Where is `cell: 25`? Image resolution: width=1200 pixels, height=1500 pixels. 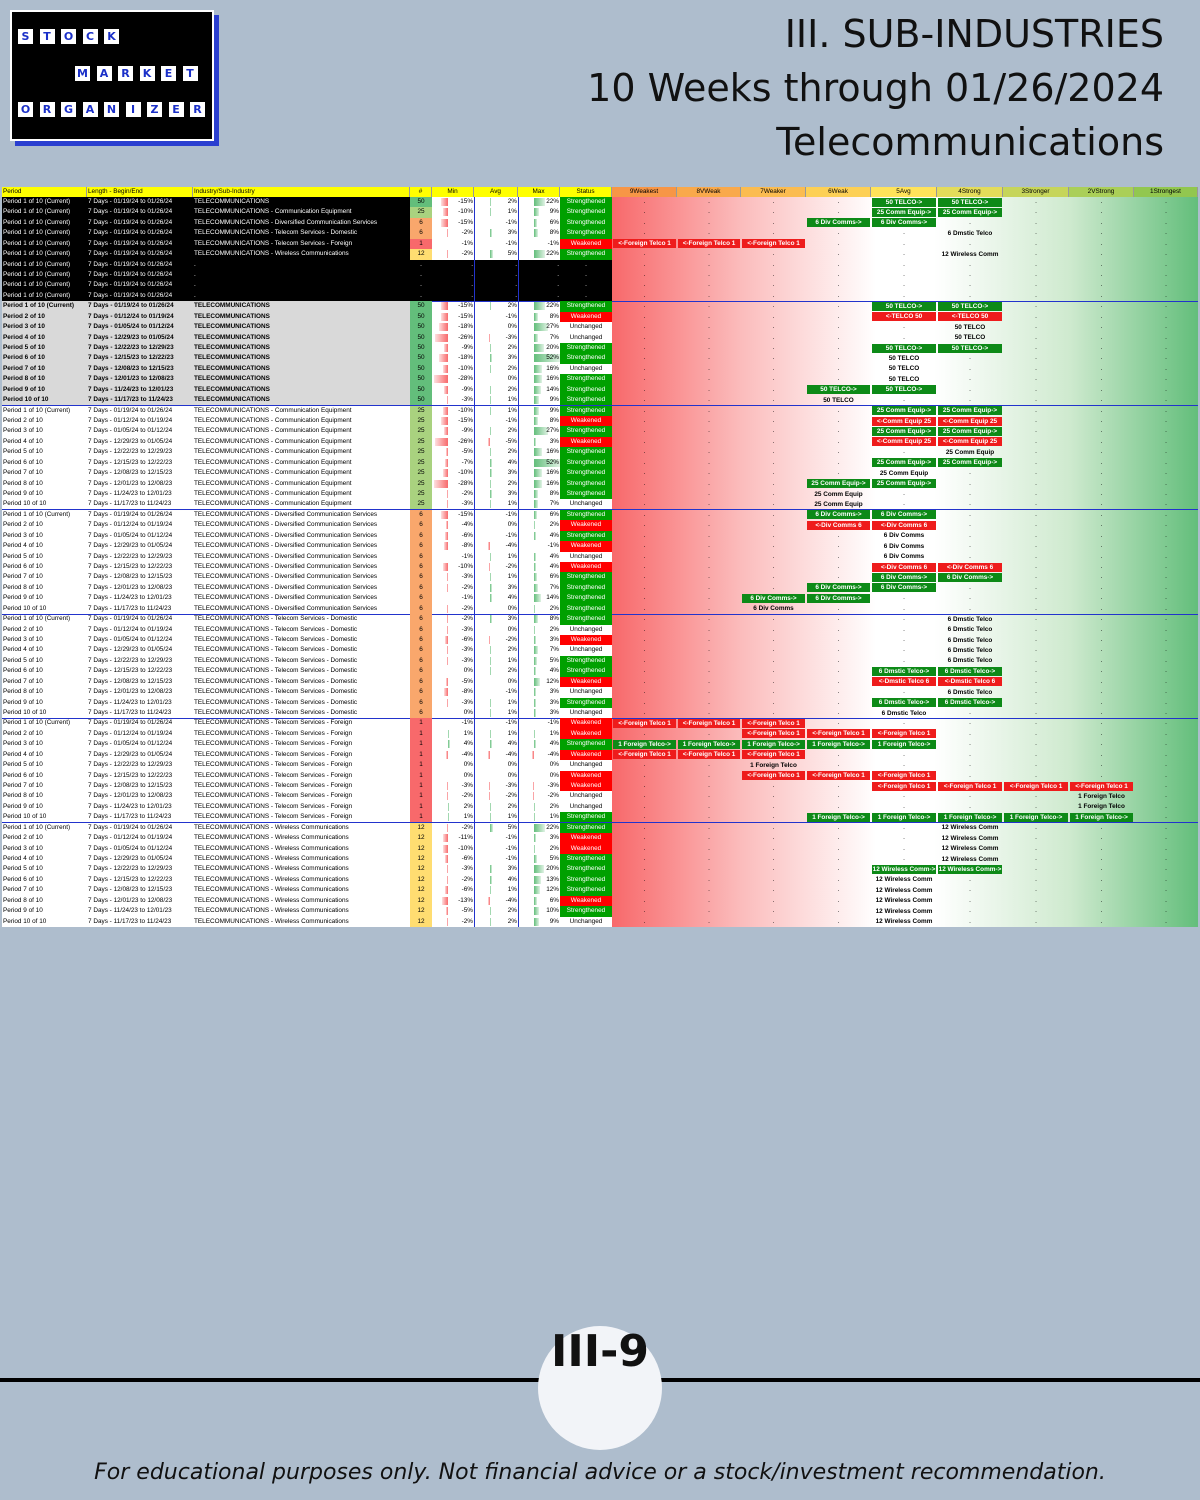
cell: 25 is located at coordinates (421, 410).